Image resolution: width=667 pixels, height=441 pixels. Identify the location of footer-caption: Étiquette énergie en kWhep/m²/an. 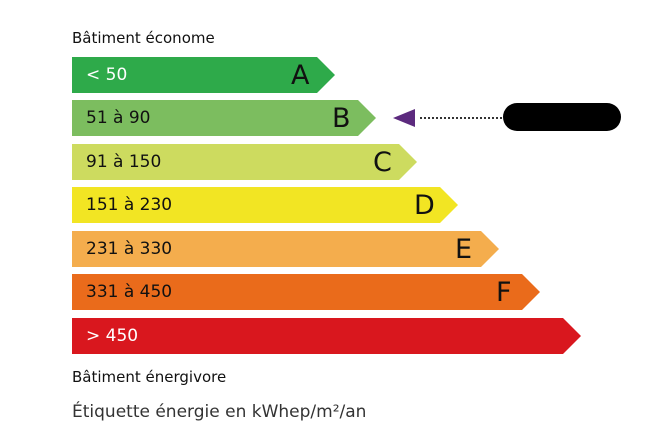
(219, 412).